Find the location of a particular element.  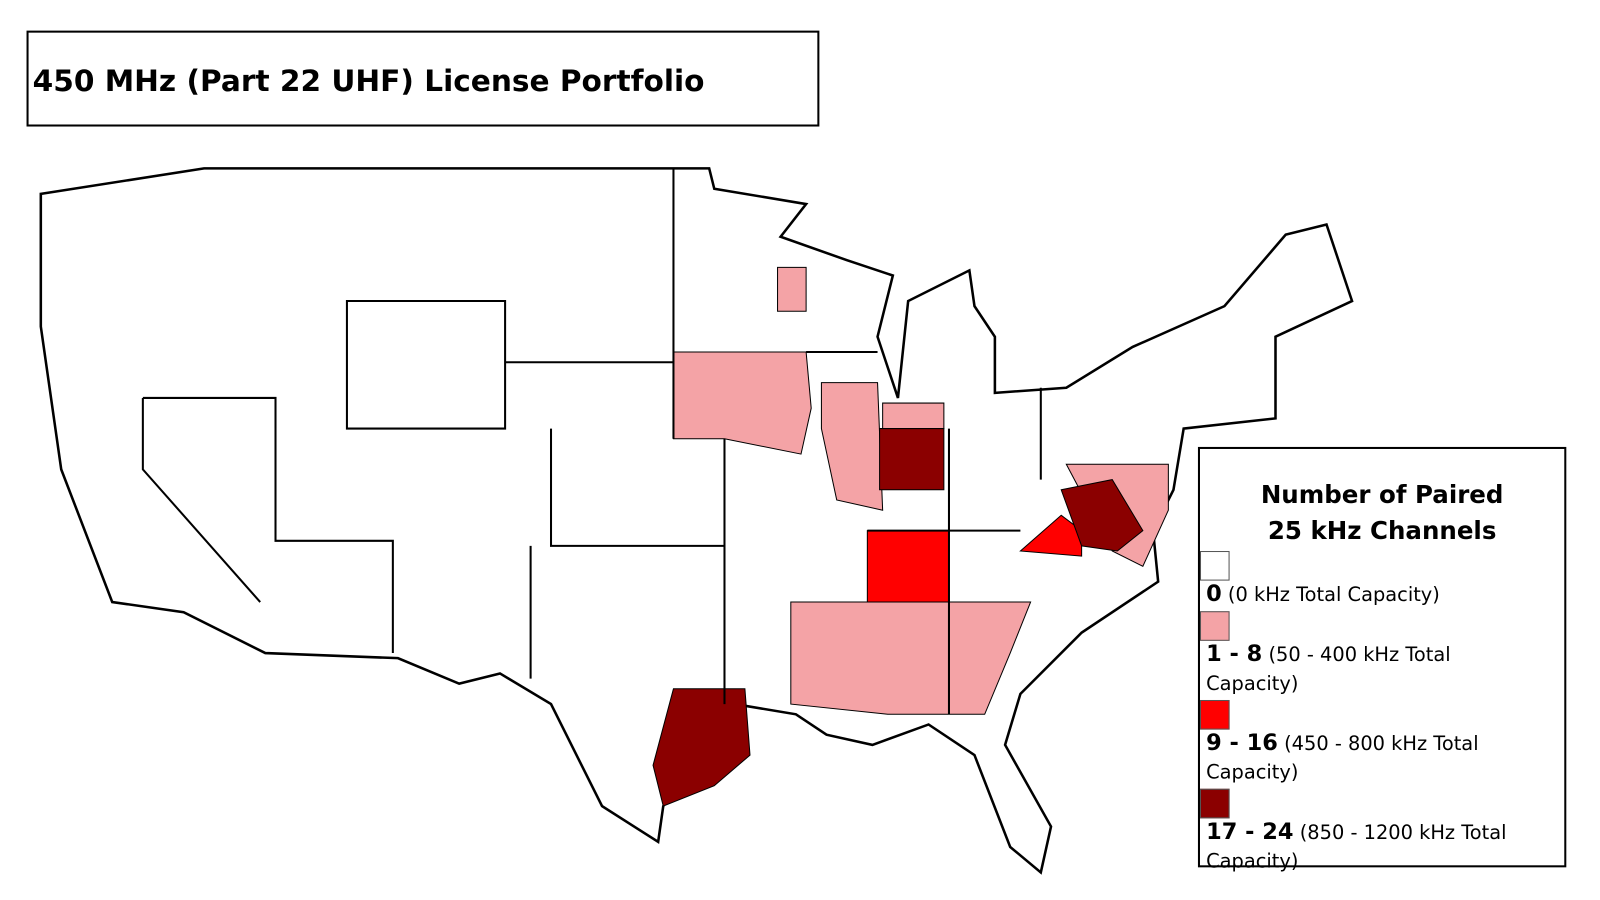

legend-detail: (0 kHz Total Capacity) is located at coordinates (1333, 595).